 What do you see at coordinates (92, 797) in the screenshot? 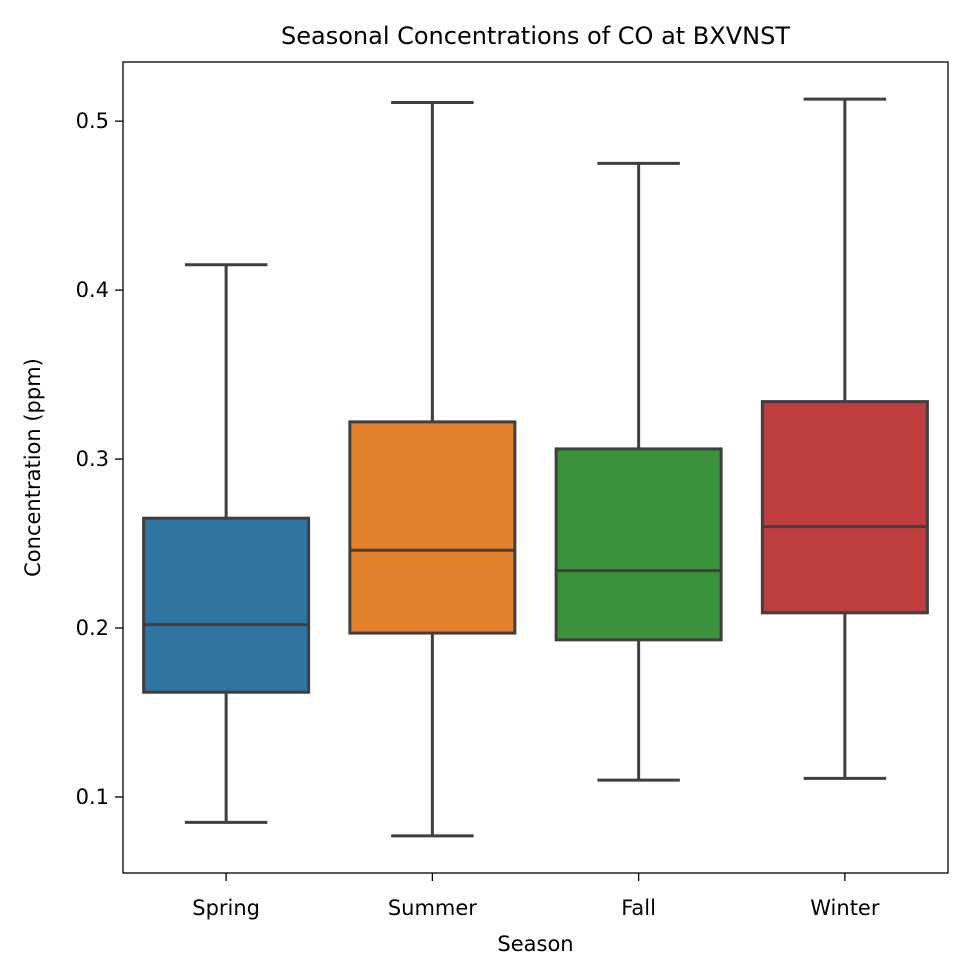
I see `y-tick-label: 0.1` at bounding box center [92, 797].